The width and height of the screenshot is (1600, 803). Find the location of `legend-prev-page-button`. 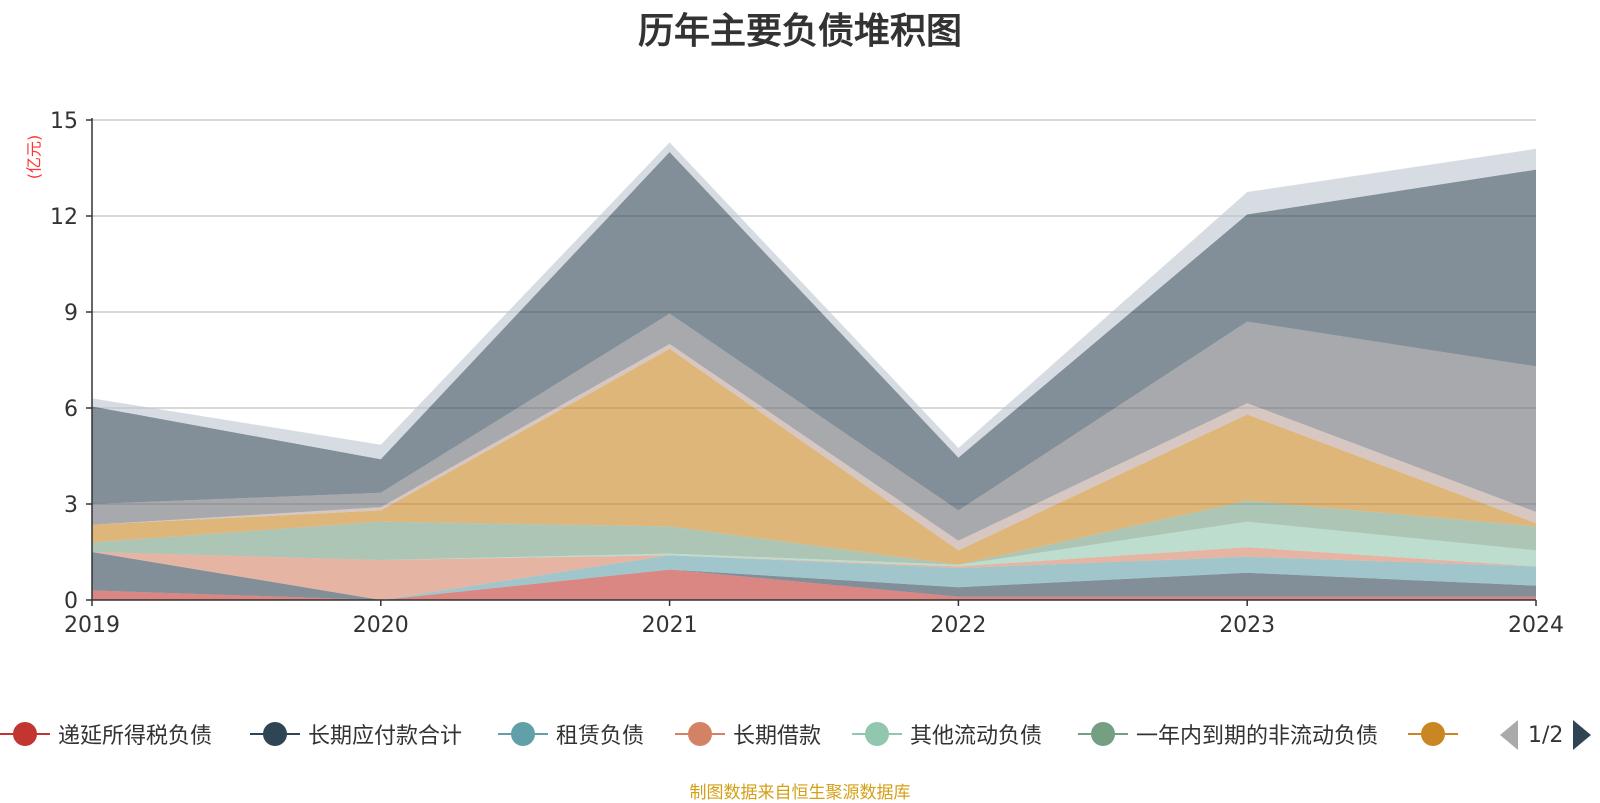

legend-prev-page-button is located at coordinates (1509, 735).